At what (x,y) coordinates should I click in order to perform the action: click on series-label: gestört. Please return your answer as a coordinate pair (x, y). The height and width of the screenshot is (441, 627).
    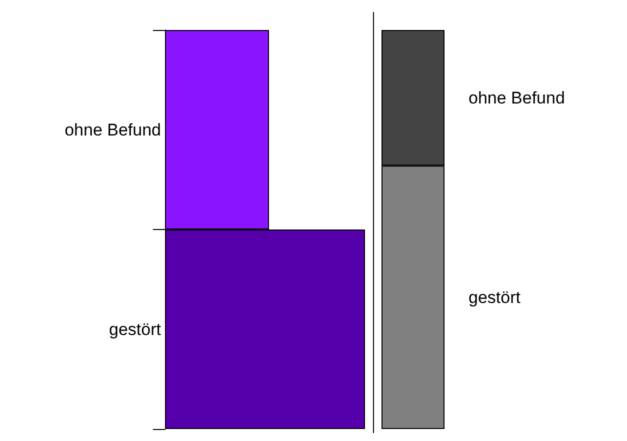
    Looking at the image, I should click on (494, 297).